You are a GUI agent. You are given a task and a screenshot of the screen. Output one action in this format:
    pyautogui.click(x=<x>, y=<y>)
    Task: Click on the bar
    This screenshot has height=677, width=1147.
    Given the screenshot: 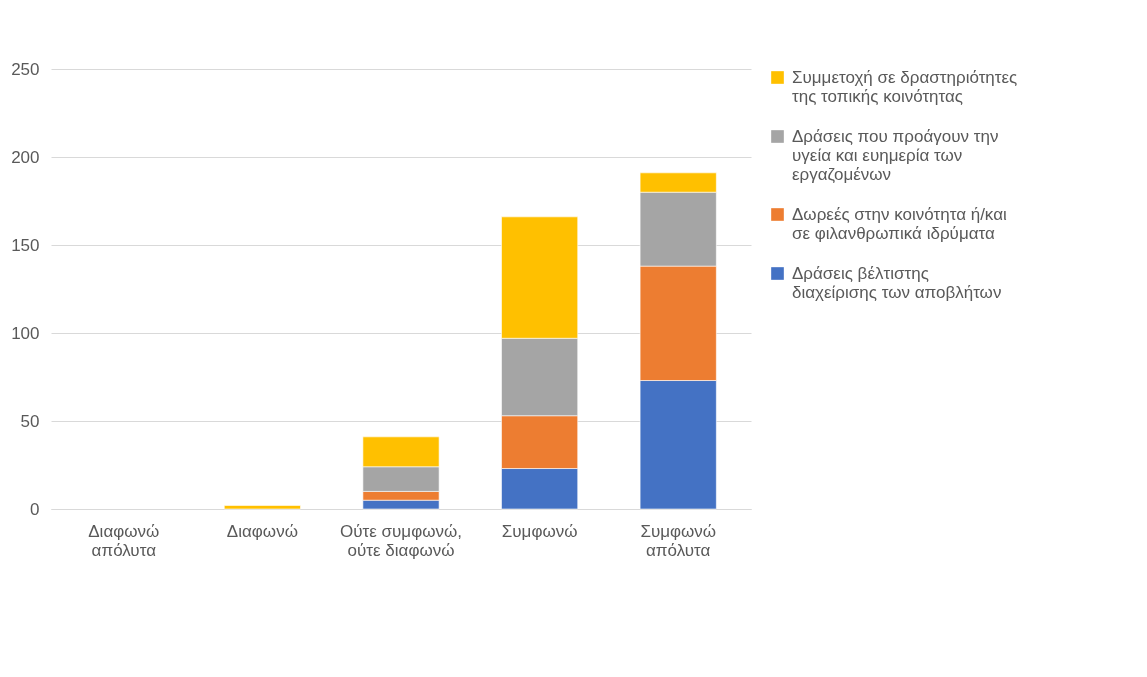 What is the action you would take?
    pyautogui.click(x=262, y=507)
    